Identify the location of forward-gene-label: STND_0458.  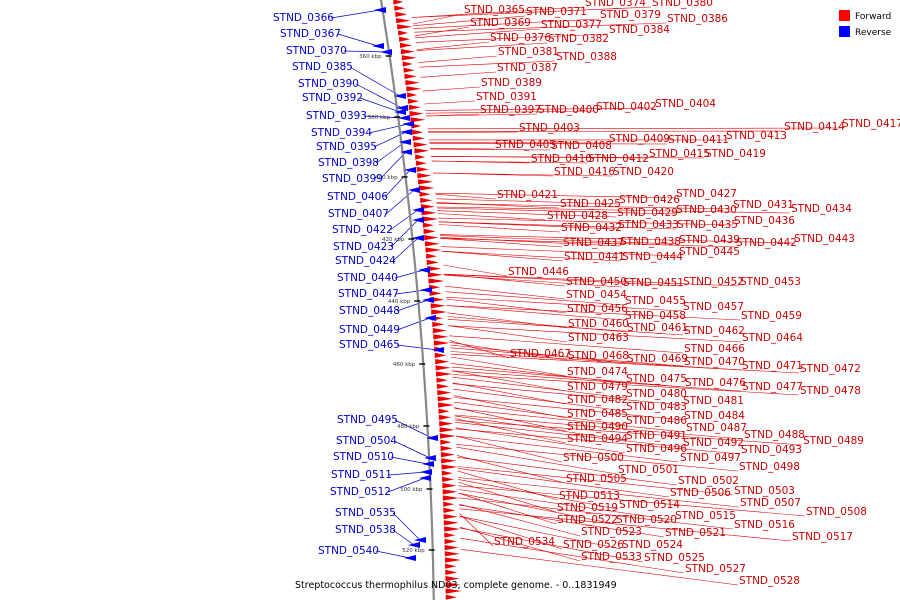
(655, 316).